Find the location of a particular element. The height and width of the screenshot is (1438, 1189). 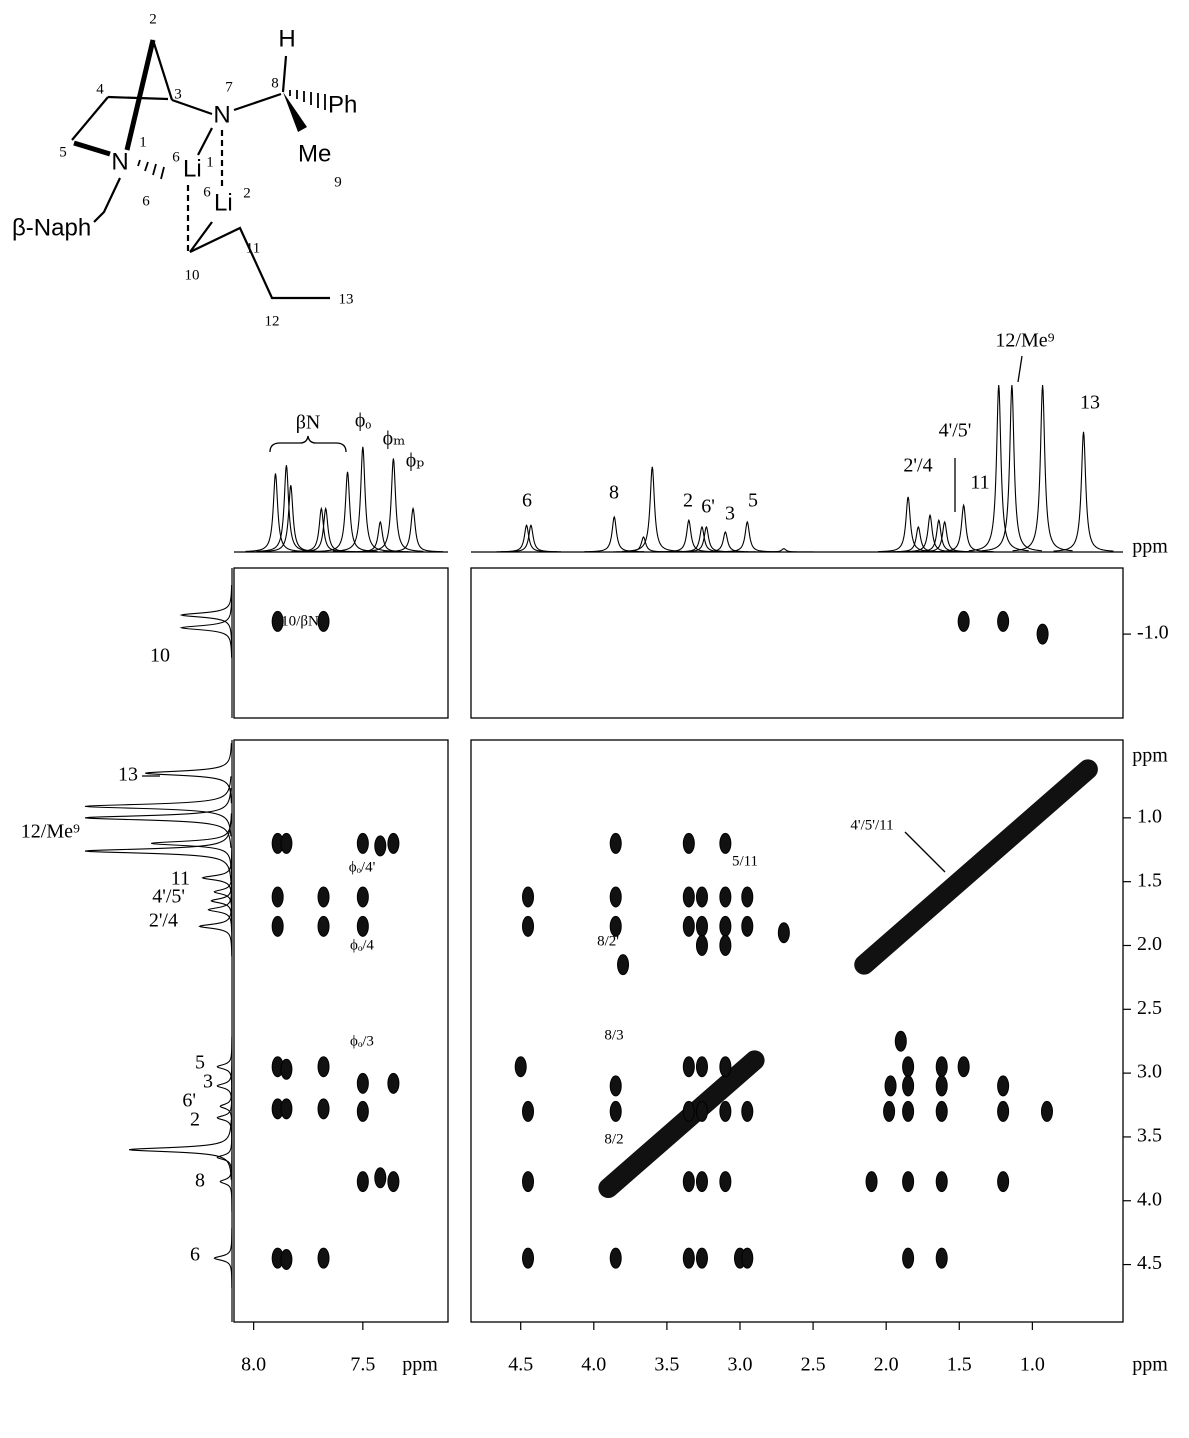

atom-label: 8 is located at coordinates (275, 83).